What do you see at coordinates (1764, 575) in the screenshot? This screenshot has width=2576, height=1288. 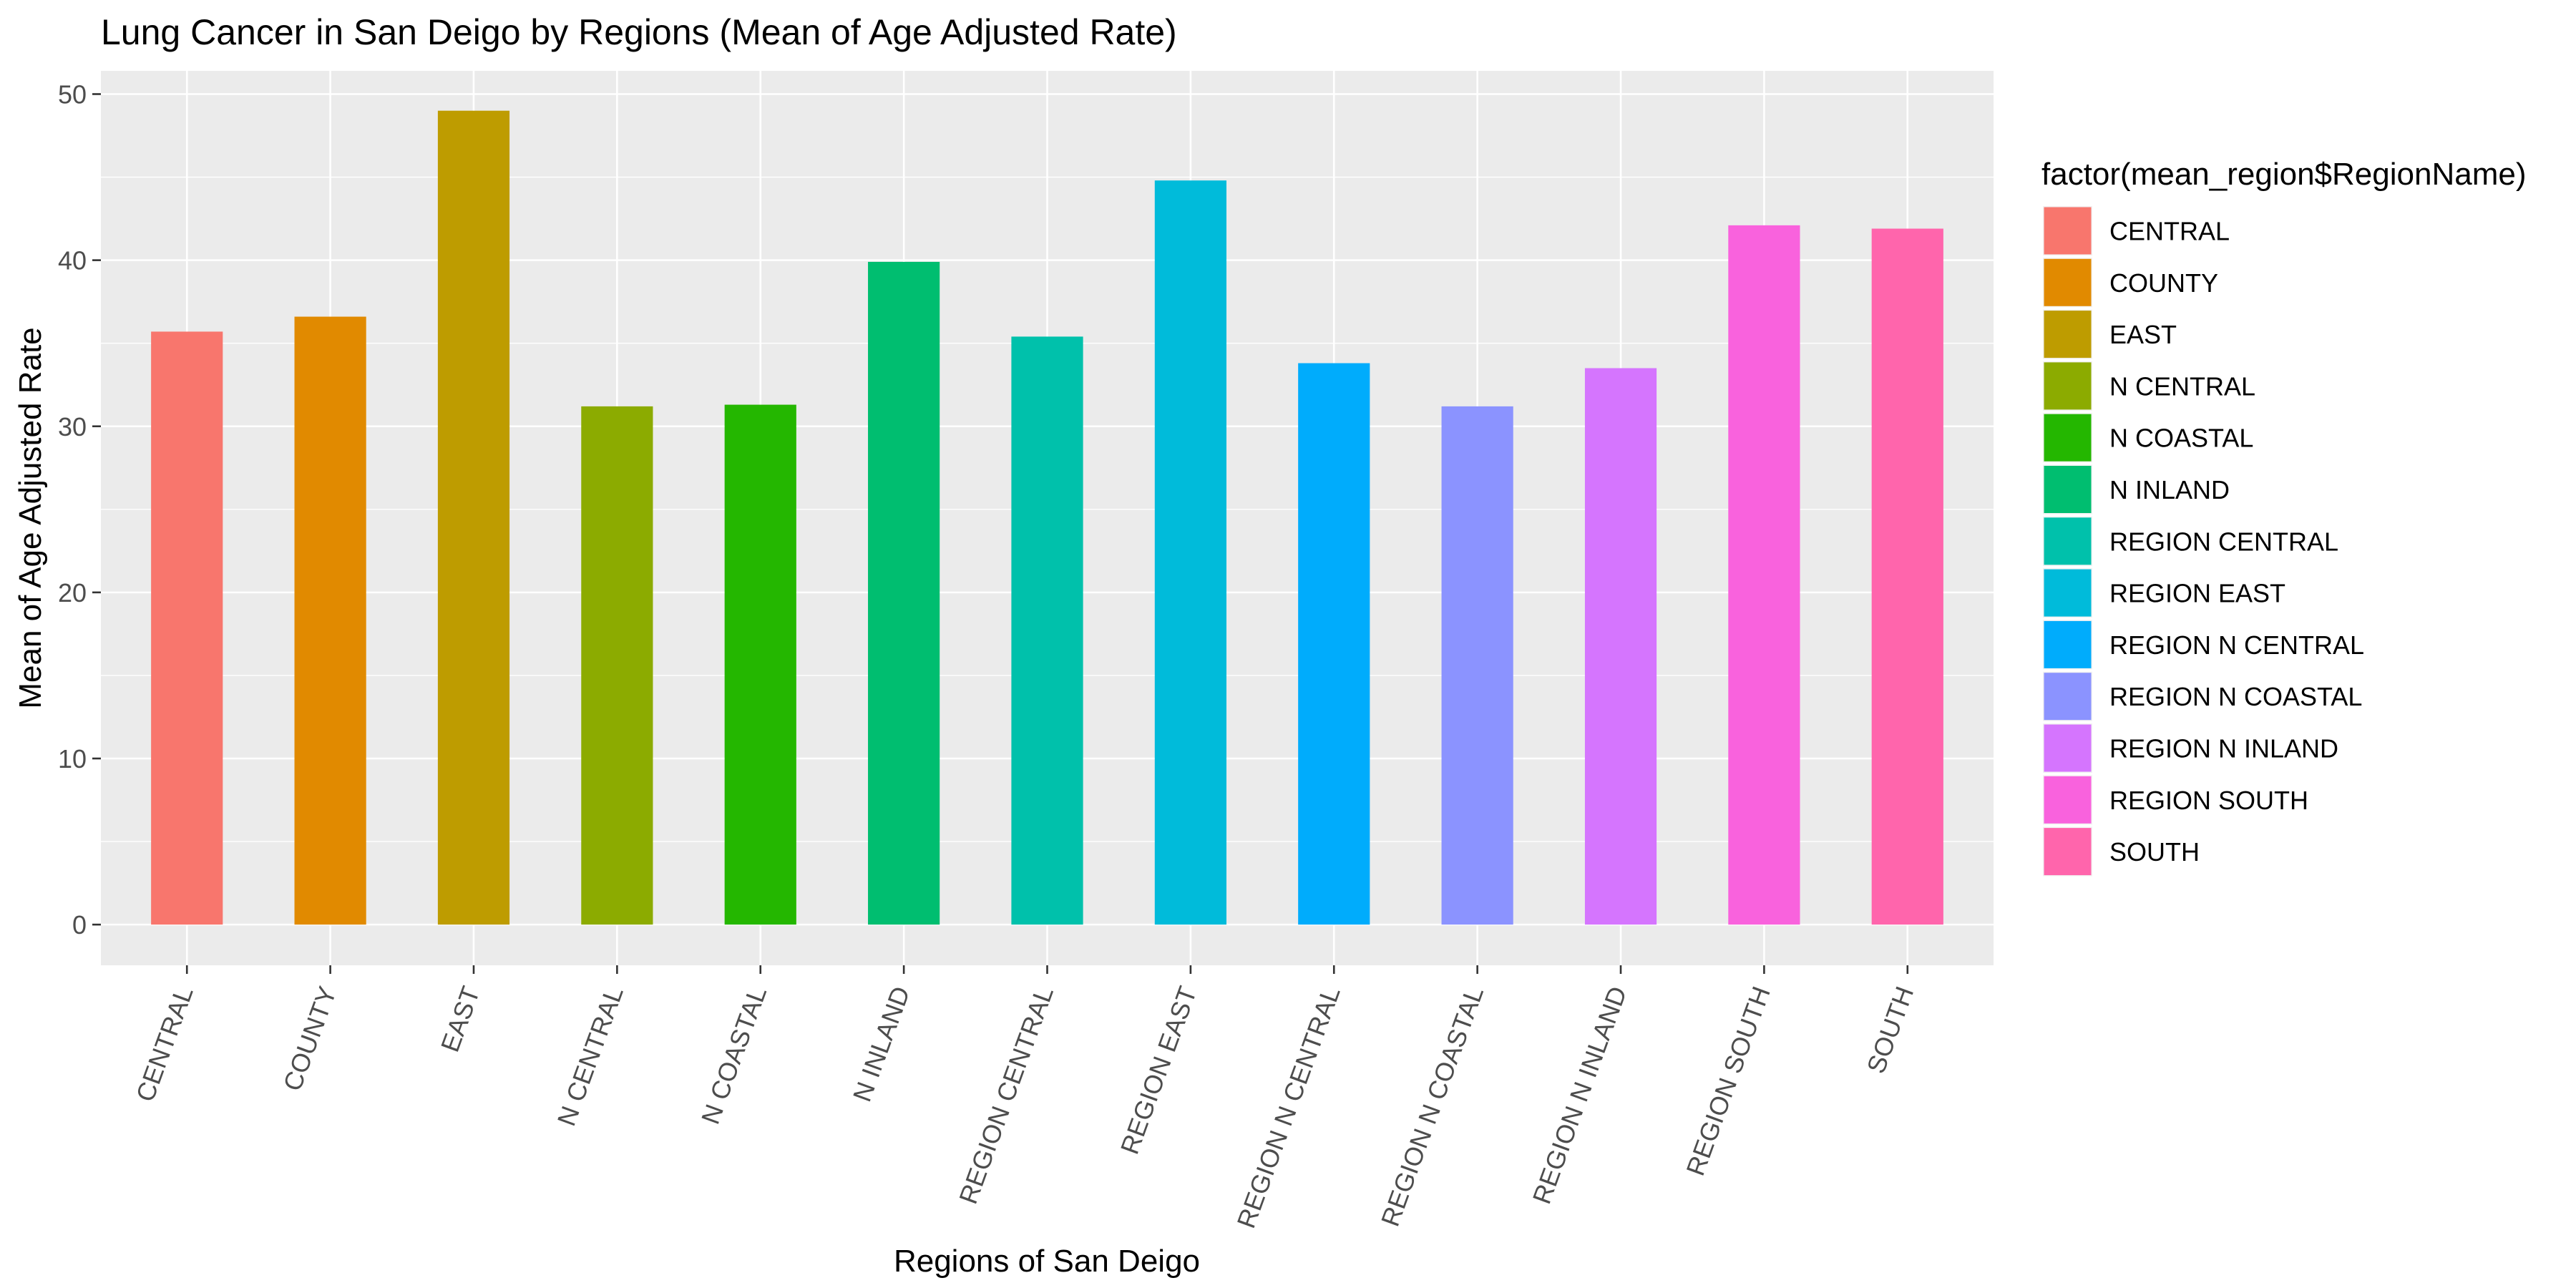 I see `bar-region-south` at bounding box center [1764, 575].